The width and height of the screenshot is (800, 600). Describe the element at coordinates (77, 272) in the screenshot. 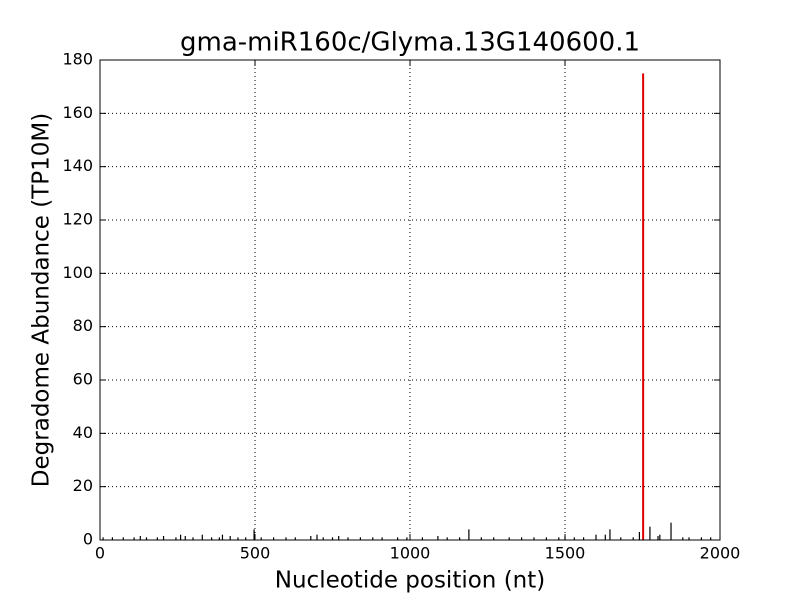

I see `y-tick-label: 100` at that location.